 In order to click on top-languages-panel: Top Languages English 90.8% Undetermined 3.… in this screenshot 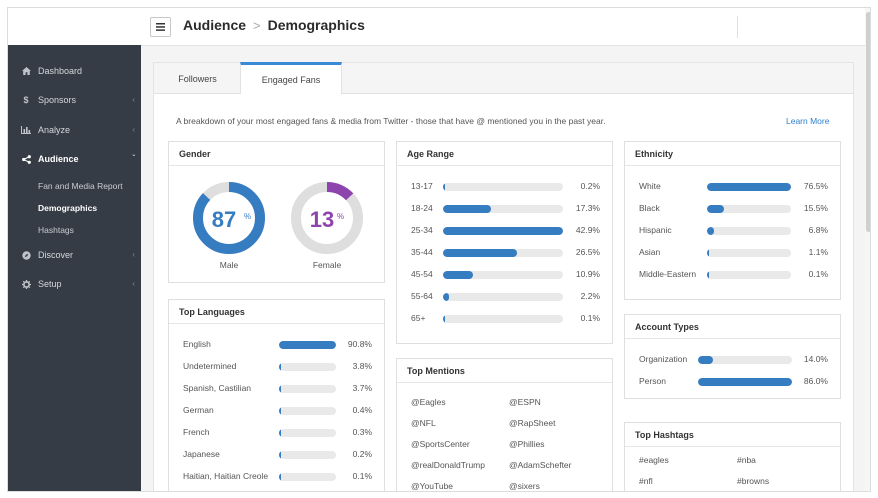, I will do `click(276, 395)`.